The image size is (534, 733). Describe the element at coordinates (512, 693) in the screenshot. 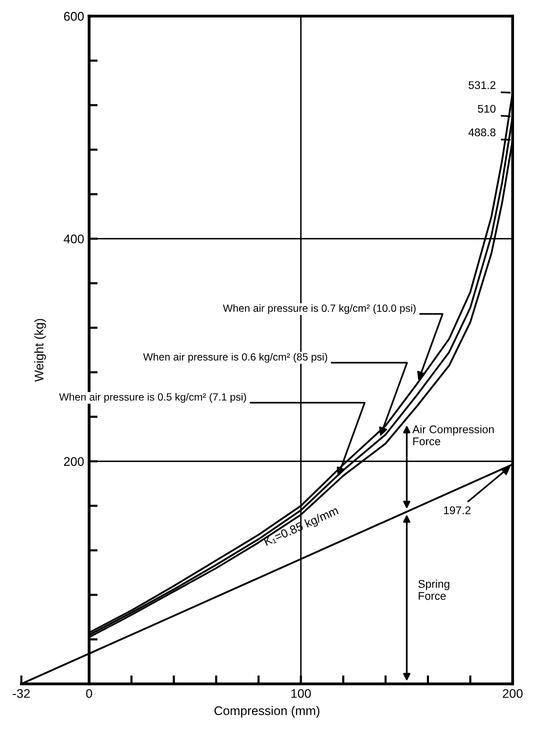

I see `x-tick-label: 200` at that location.